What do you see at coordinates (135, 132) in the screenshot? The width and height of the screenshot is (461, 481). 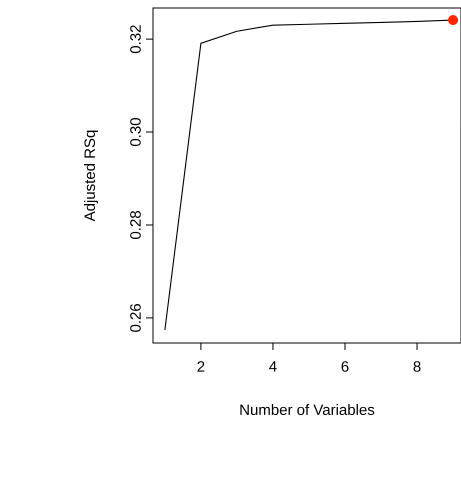 I see `y-tick-label: 0.30` at bounding box center [135, 132].